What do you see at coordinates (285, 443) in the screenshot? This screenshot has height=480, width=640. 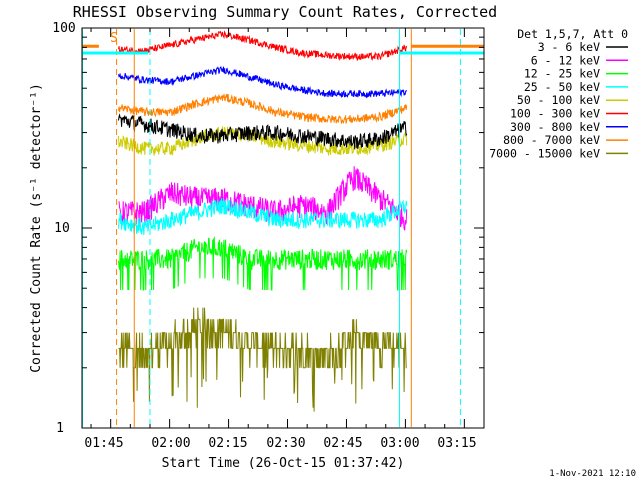 I see `x-tick-label-0230: 02:30` at bounding box center [285, 443].